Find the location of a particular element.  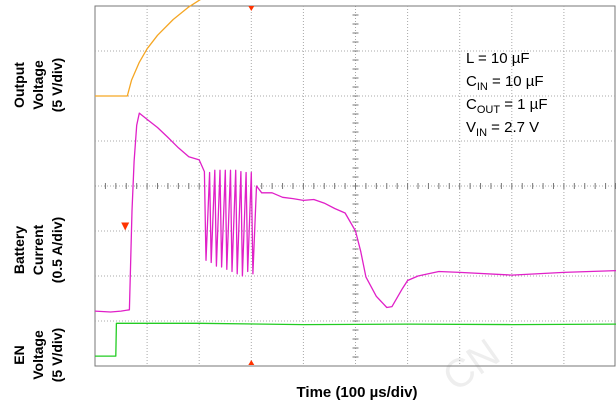

battery-current-label: Battery Current (0.5 A/div) is located at coordinates (38, 250).